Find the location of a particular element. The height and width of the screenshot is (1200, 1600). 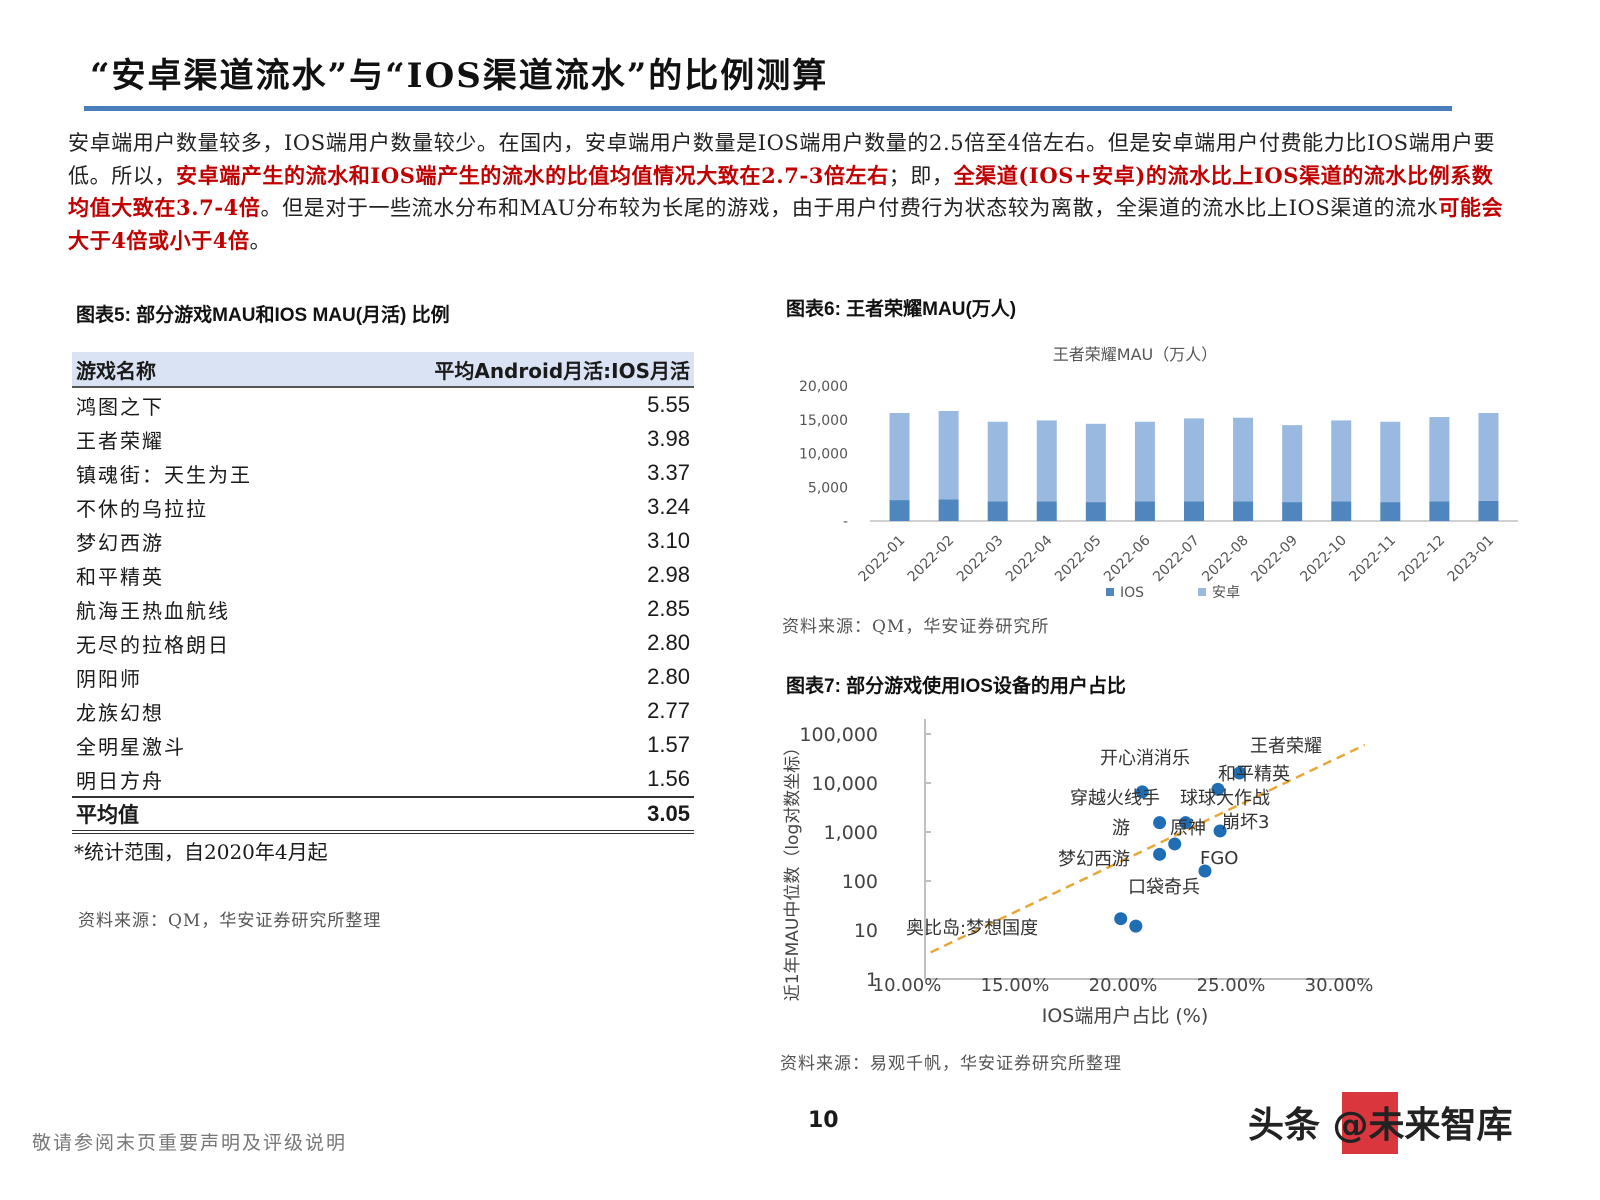

table-row: 不休的乌拉拉 3.24 is located at coordinates (383, 507).